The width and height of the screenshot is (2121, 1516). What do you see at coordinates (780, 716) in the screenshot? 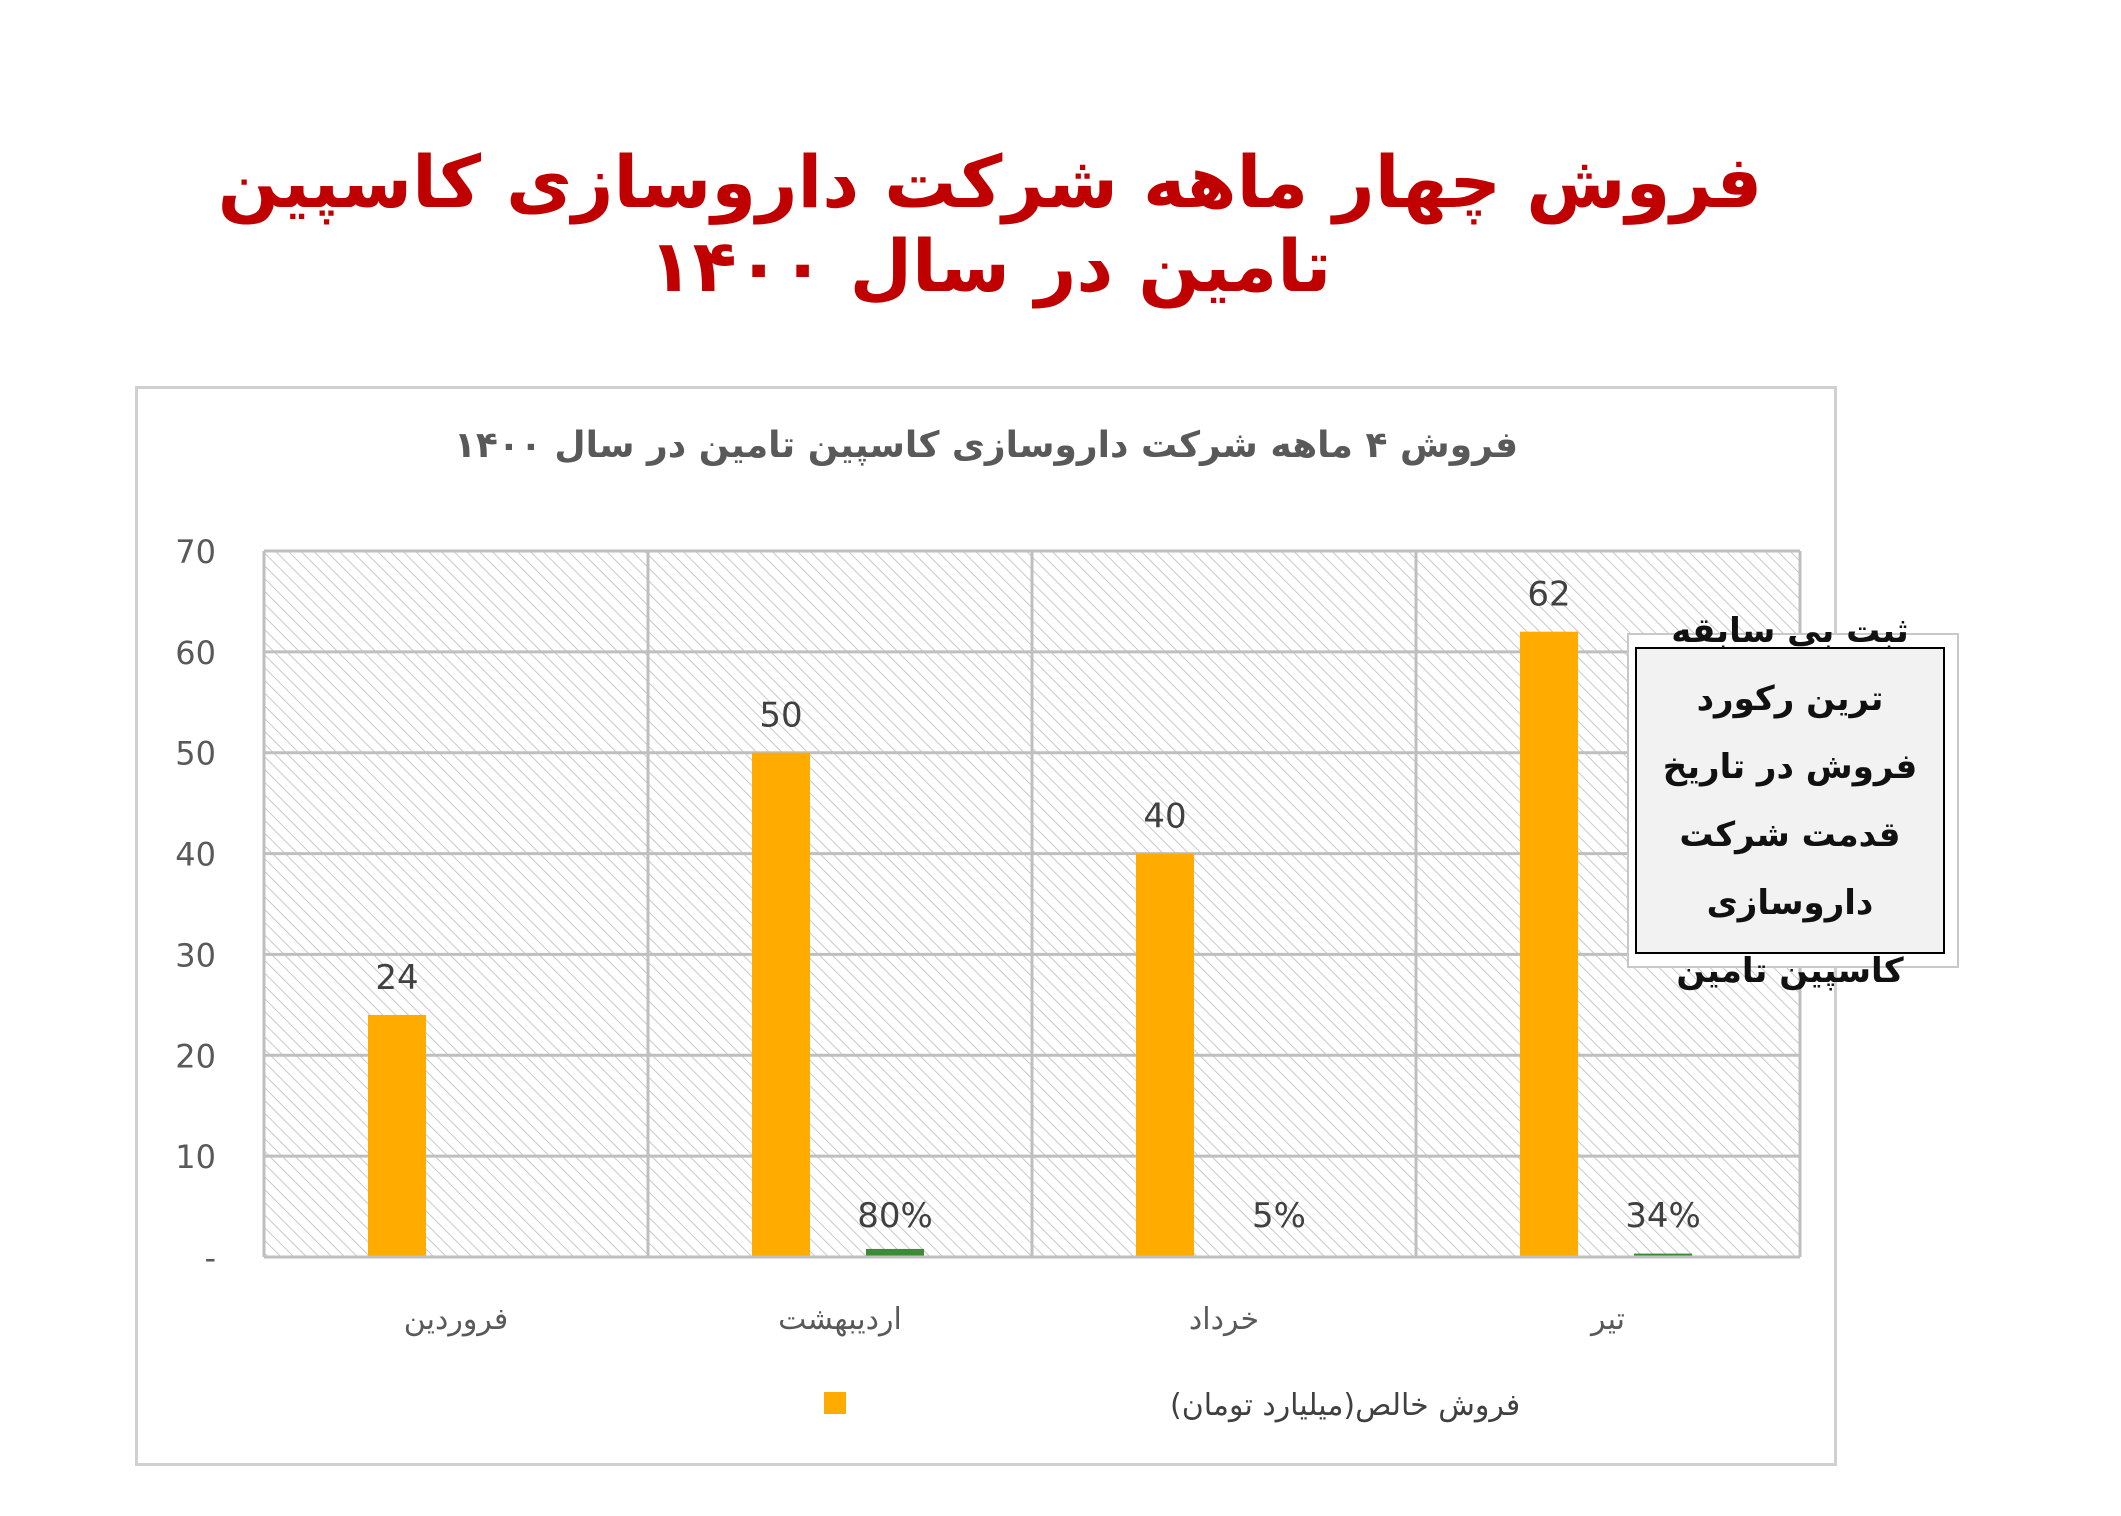
I see `bar-value-label: 50` at bounding box center [780, 716].